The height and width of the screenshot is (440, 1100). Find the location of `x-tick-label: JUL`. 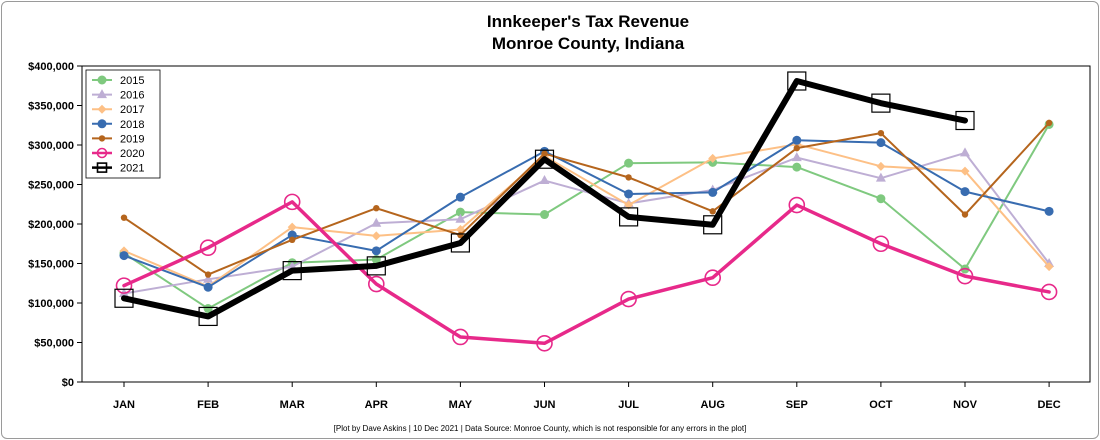

x-tick-label: JUL is located at coordinates (628, 405).